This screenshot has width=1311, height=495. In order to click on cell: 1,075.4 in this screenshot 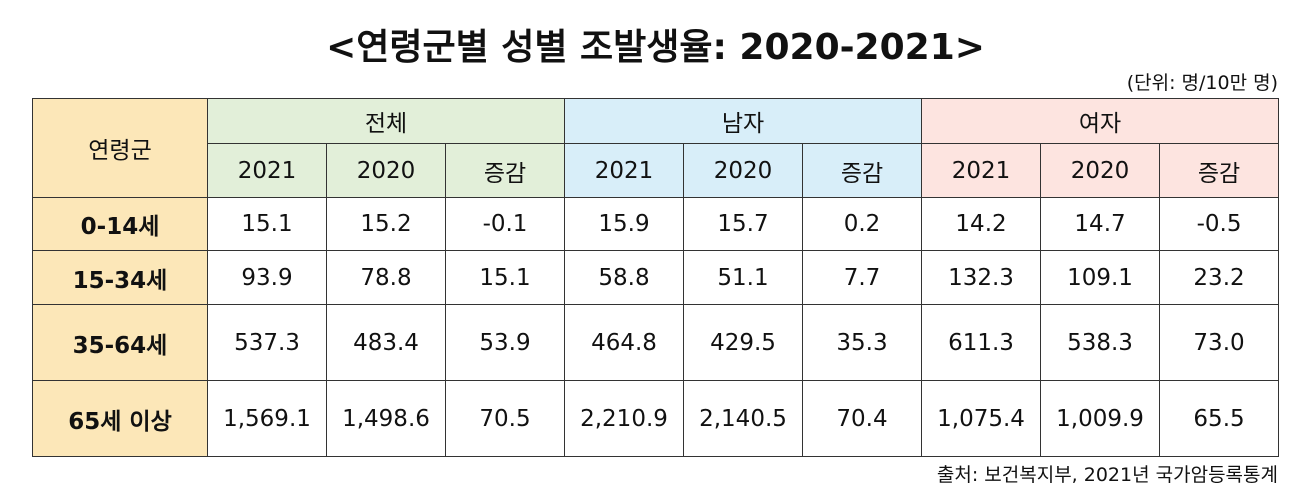, I will do `click(981, 418)`.